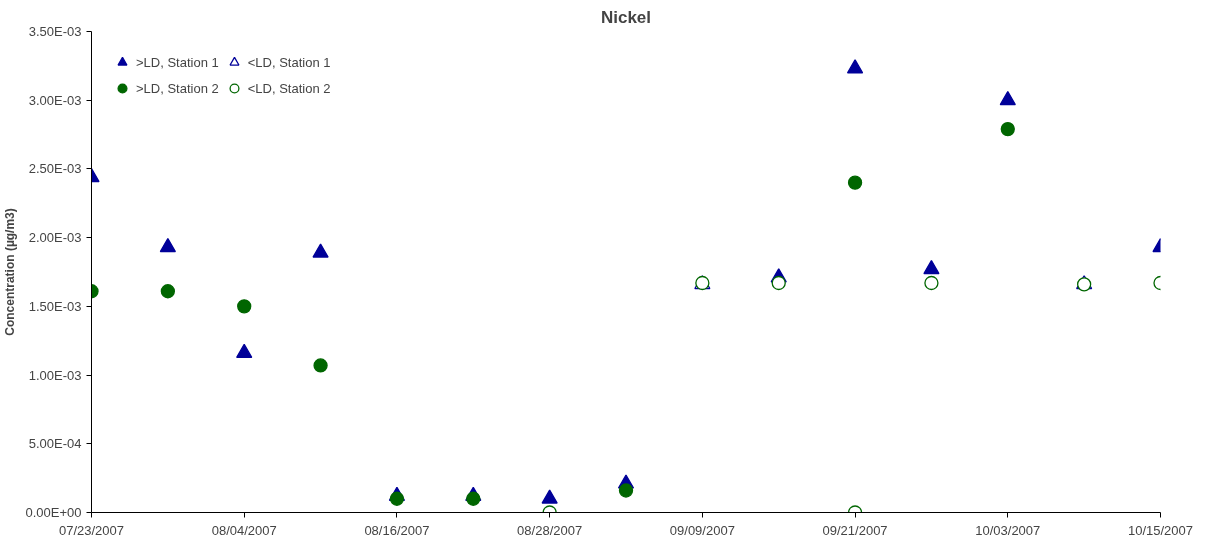  Describe the element at coordinates (855, 530) in the screenshot. I see `x-tick-label: 09/21/2007` at that location.